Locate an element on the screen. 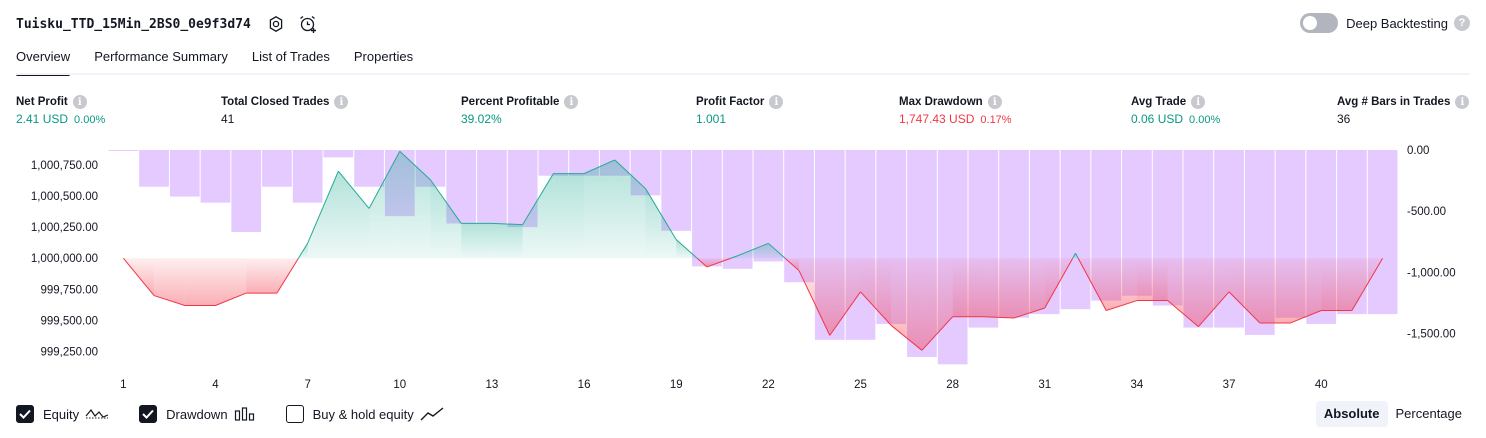  stat-percent: 0.00% is located at coordinates (1205, 120).